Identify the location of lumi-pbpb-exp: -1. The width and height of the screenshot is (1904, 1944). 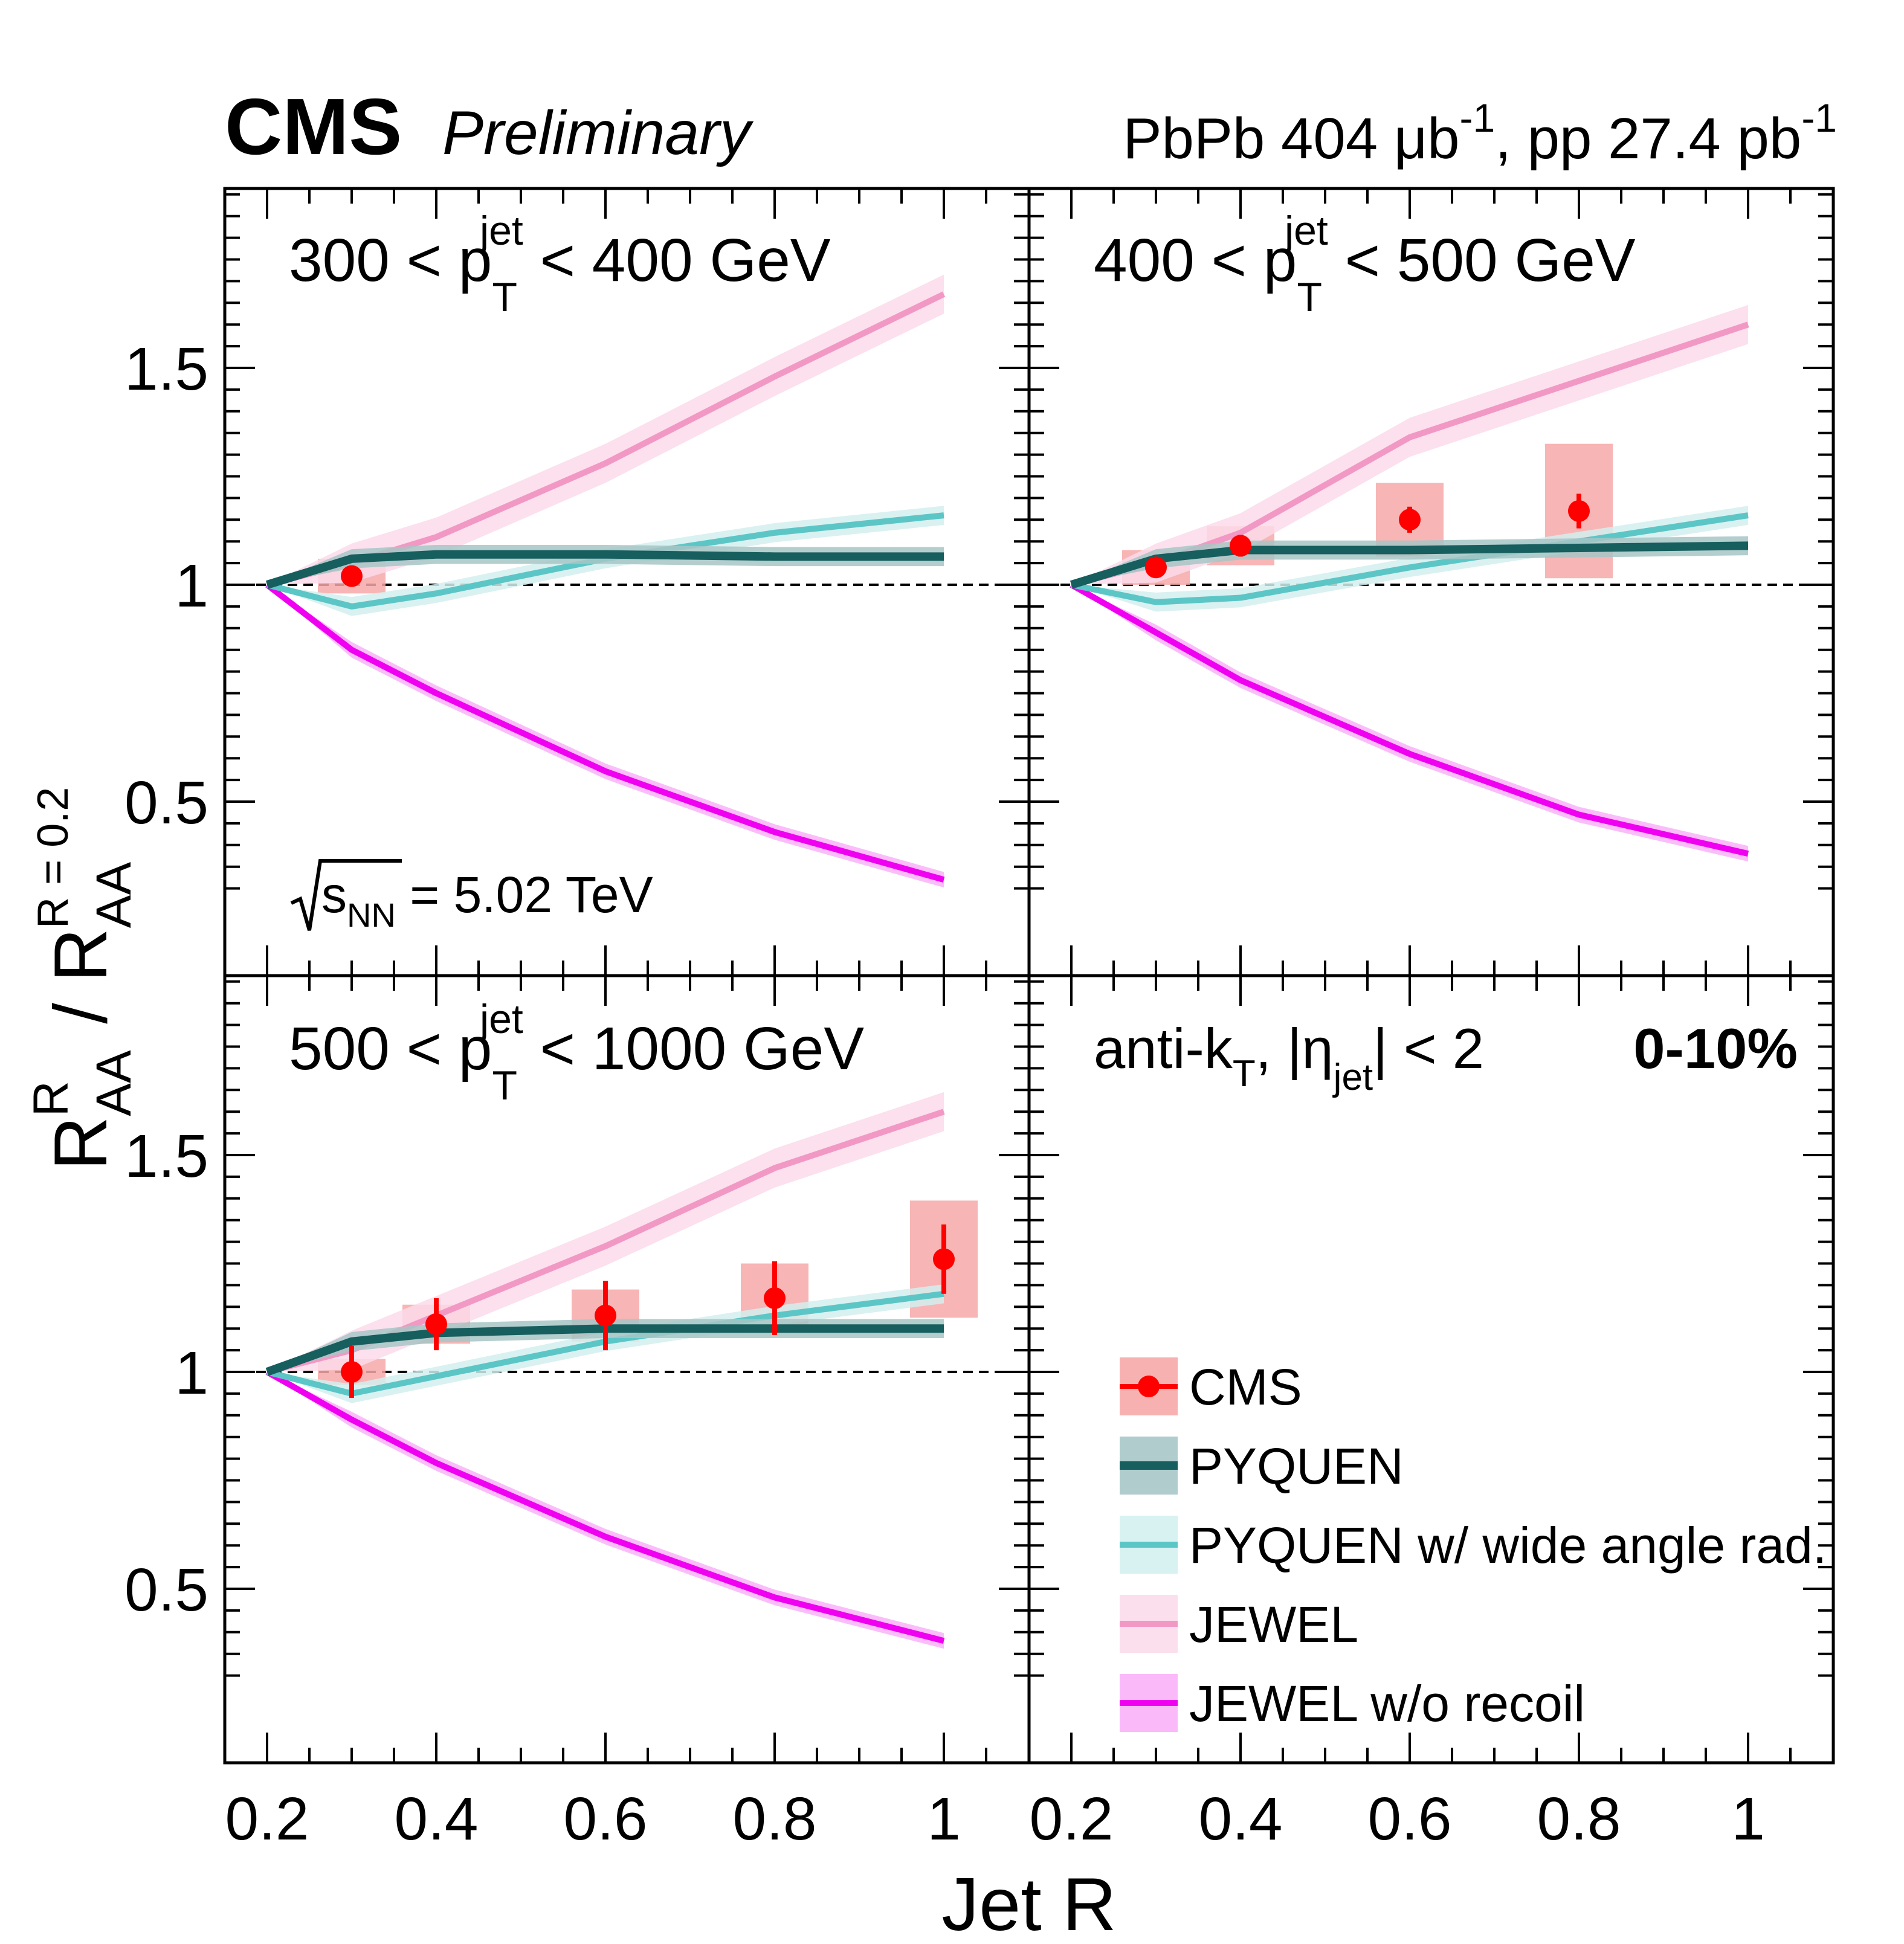
(1478, 117).